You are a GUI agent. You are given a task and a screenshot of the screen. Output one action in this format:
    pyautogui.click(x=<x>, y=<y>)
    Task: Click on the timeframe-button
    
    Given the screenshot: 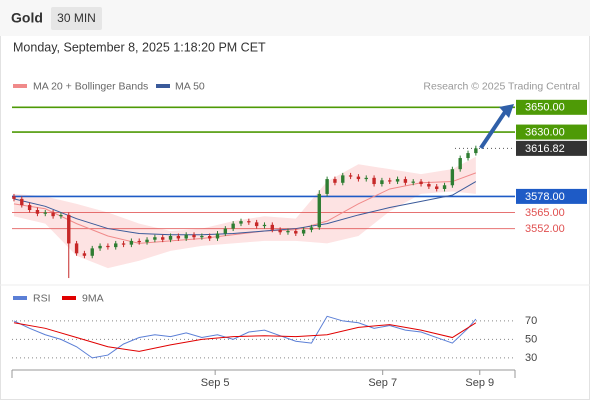 What is the action you would take?
    pyautogui.click(x=76, y=18)
    